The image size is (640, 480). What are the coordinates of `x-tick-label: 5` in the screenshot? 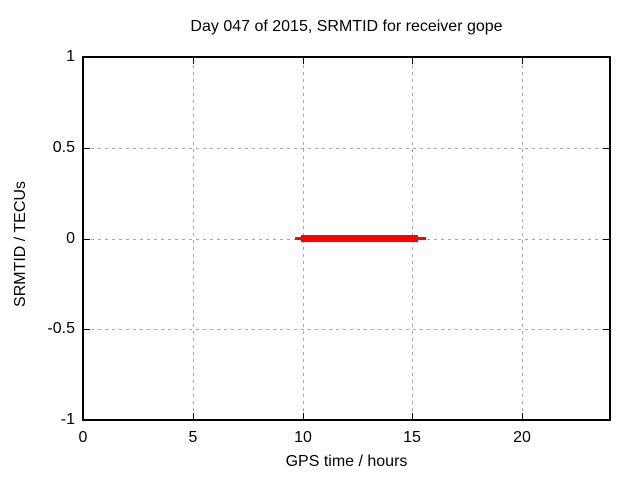 It's located at (193, 437).